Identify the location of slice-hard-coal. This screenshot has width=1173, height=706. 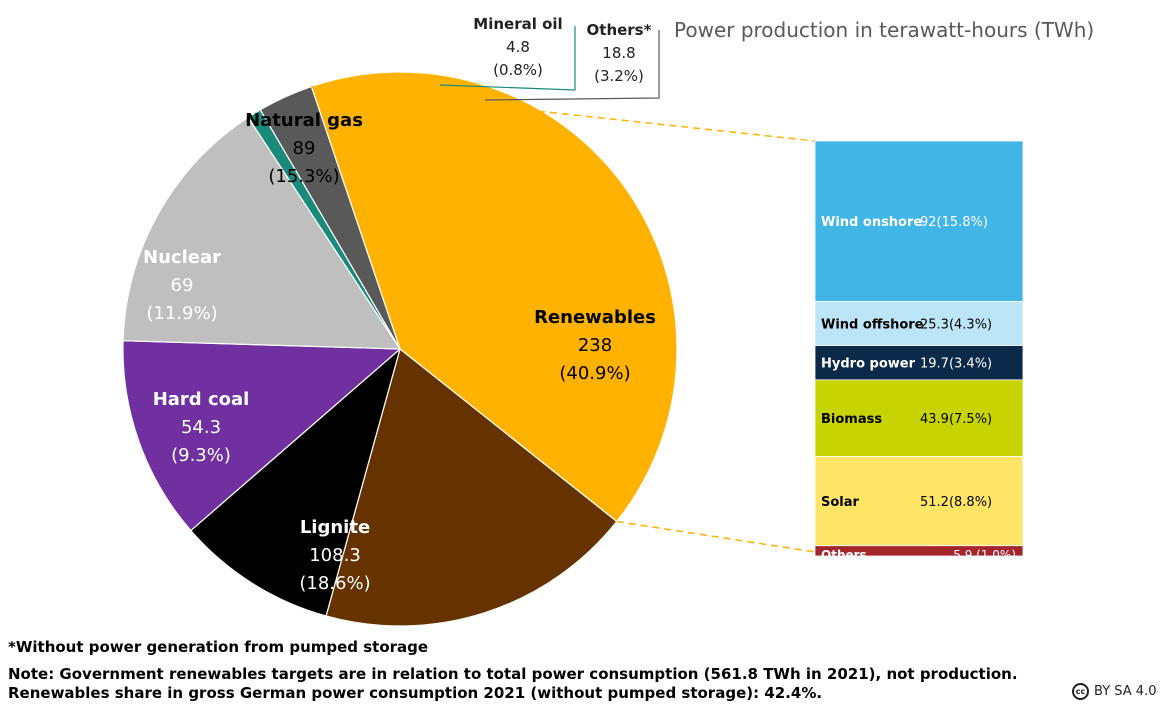
(295, 482).